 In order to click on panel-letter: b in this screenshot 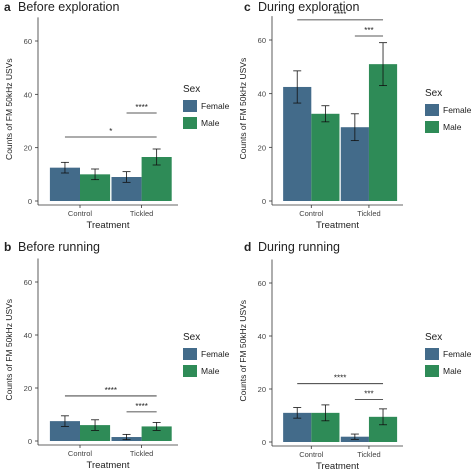, I will do `click(7, 247)`.